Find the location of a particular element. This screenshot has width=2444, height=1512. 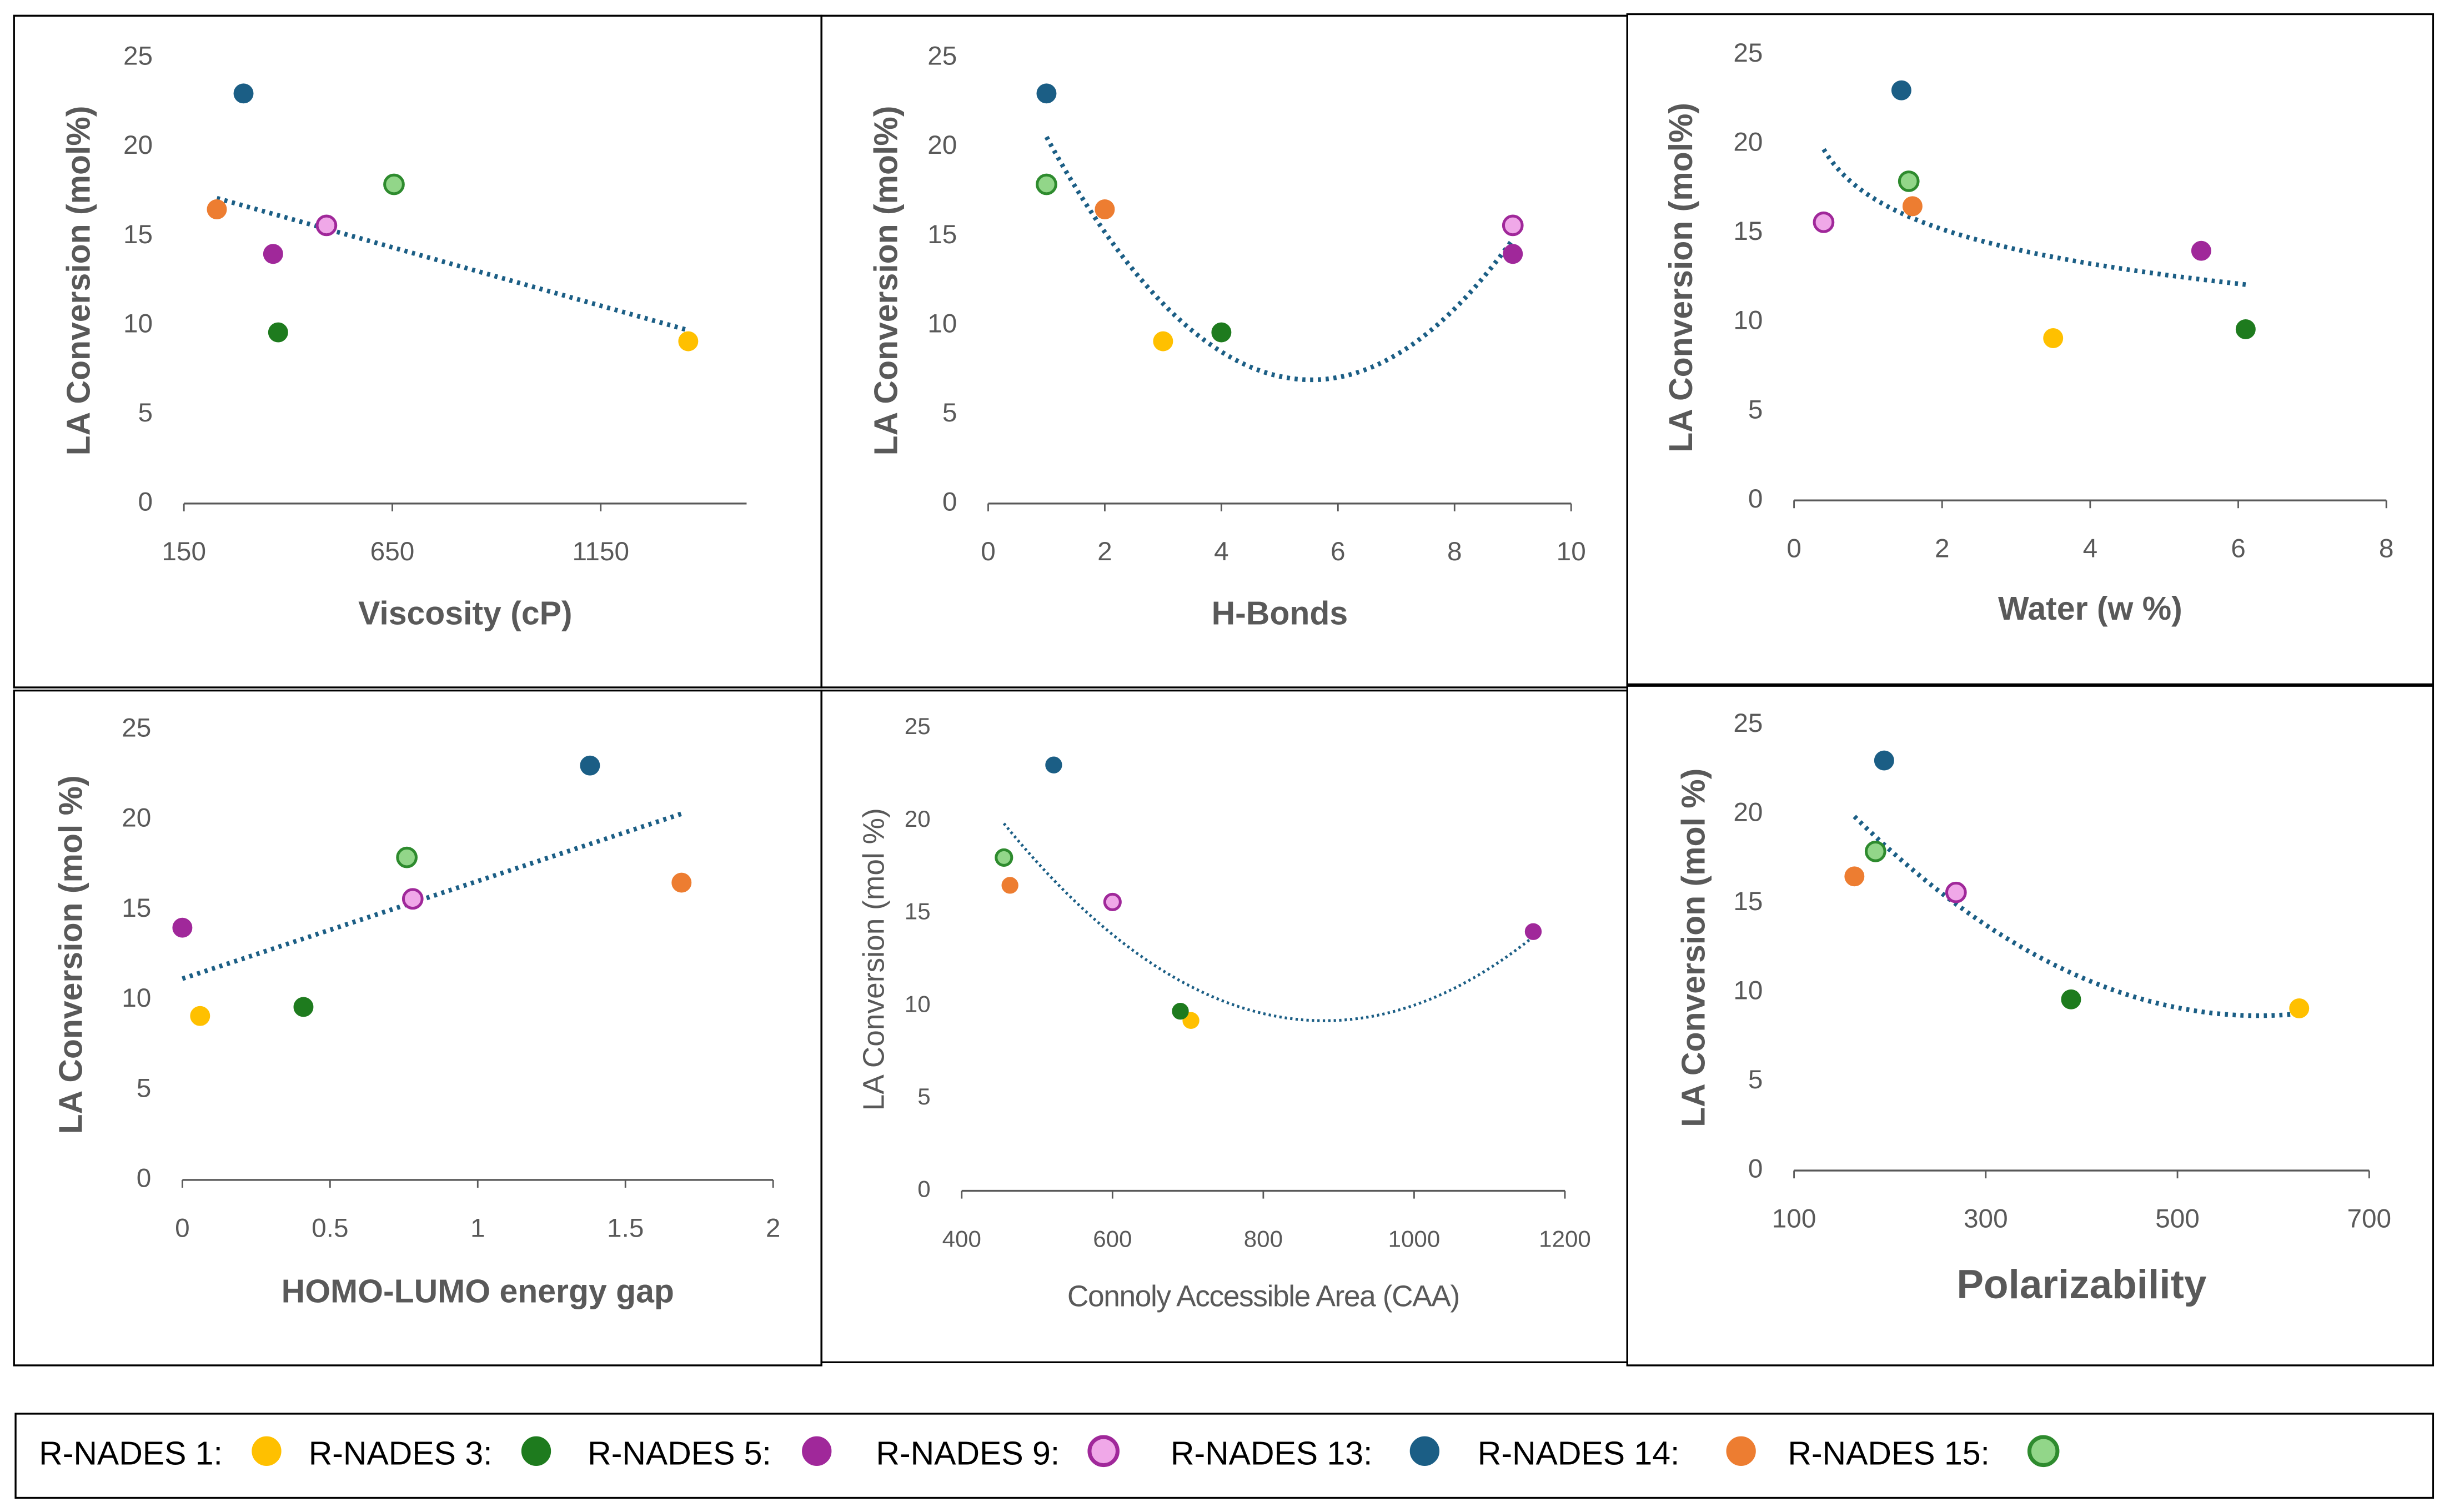

x-tick-label: 1.5 is located at coordinates (625, 1228).